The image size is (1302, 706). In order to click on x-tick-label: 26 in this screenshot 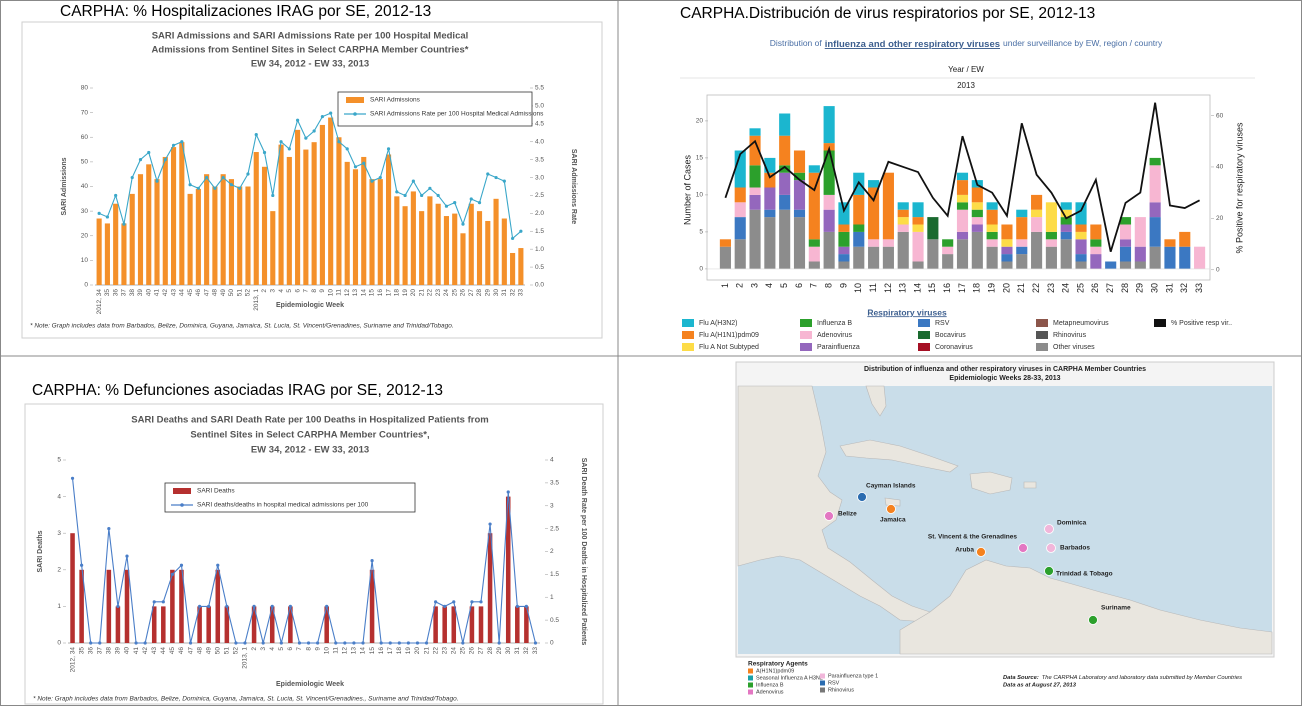, I will do `click(463, 293)`.